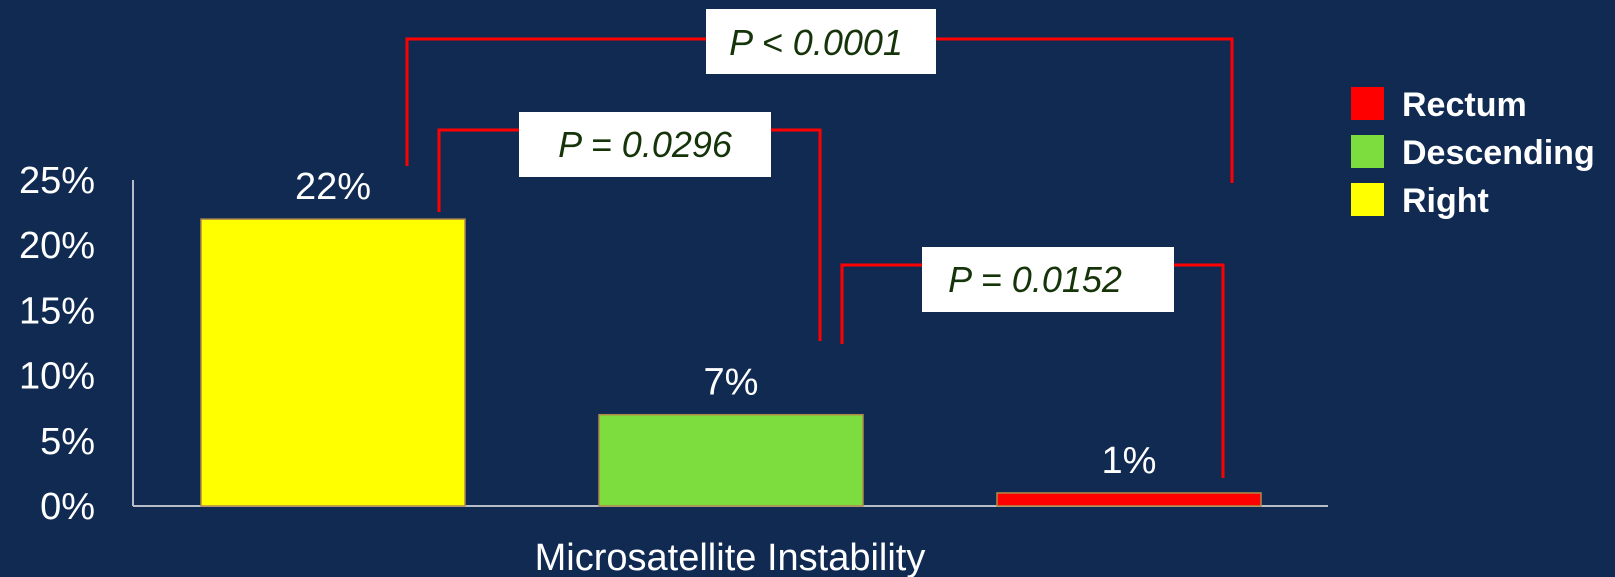 The image size is (1615, 577). What do you see at coordinates (1129, 461) in the screenshot?
I see `data-label-rectum: 1%` at bounding box center [1129, 461].